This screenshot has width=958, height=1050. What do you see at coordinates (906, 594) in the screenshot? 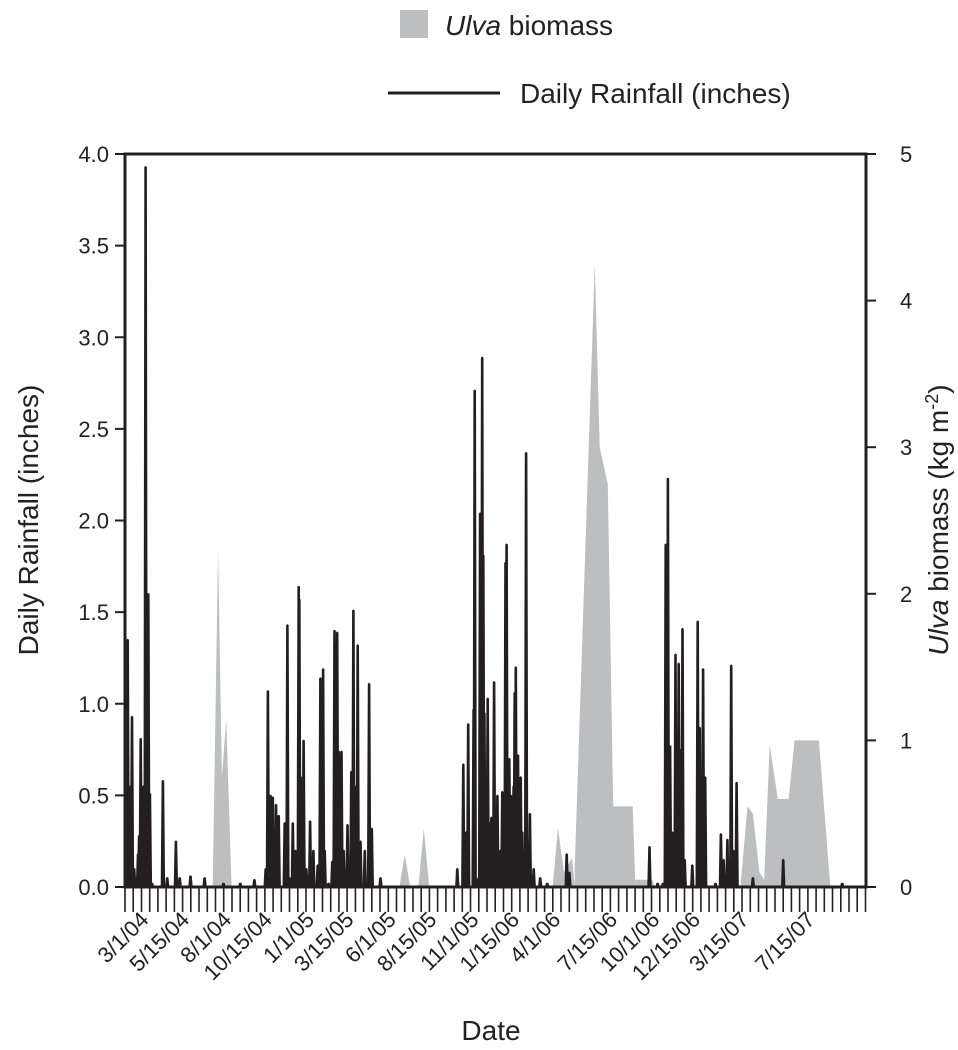
I see `right-tick-label-2: 2` at bounding box center [906, 594].